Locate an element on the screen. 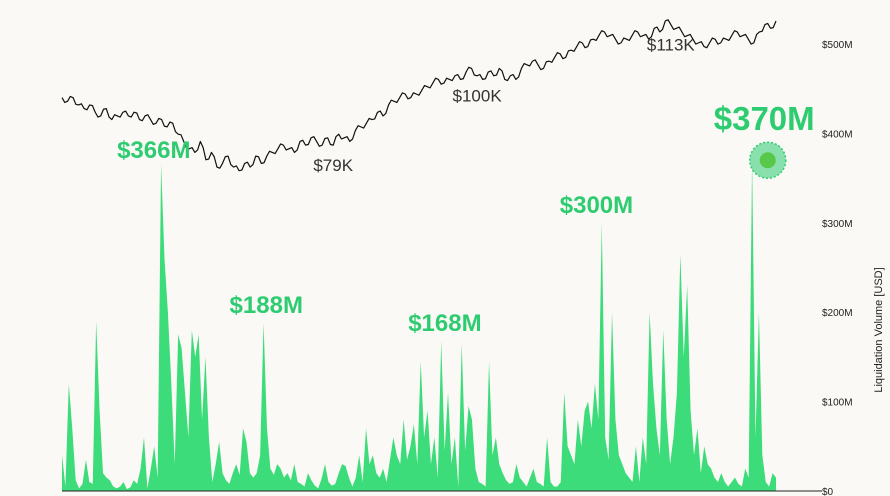 The height and width of the screenshot is (496, 890). liquidation-peak-label: $366M is located at coordinates (153, 150).